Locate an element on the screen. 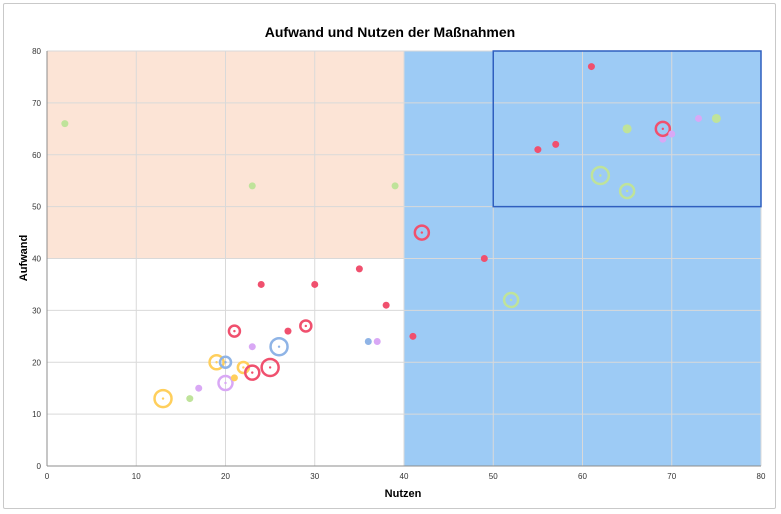 Image resolution: width=781 pixels, height=514 pixels. y-axis-label: Aufwand is located at coordinates (24, 258).